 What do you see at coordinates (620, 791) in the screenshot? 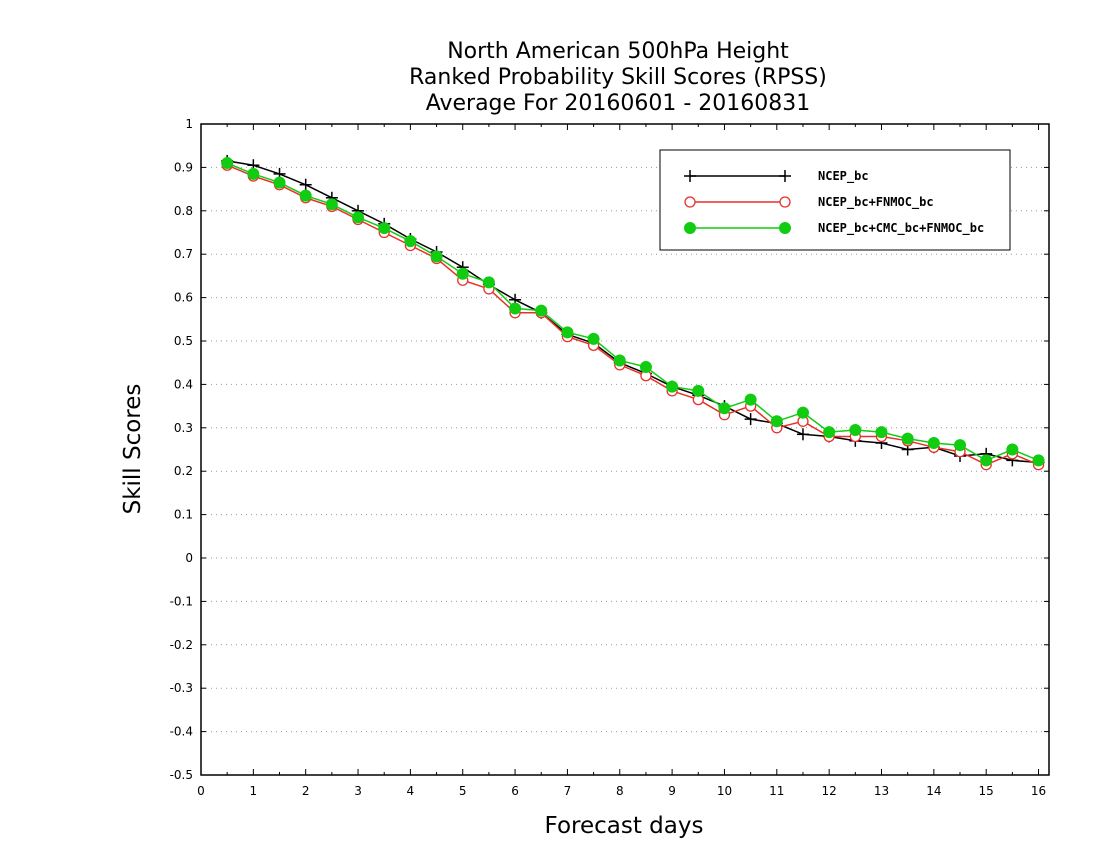
I see `x-tick-label: 8` at bounding box center [620, 791].